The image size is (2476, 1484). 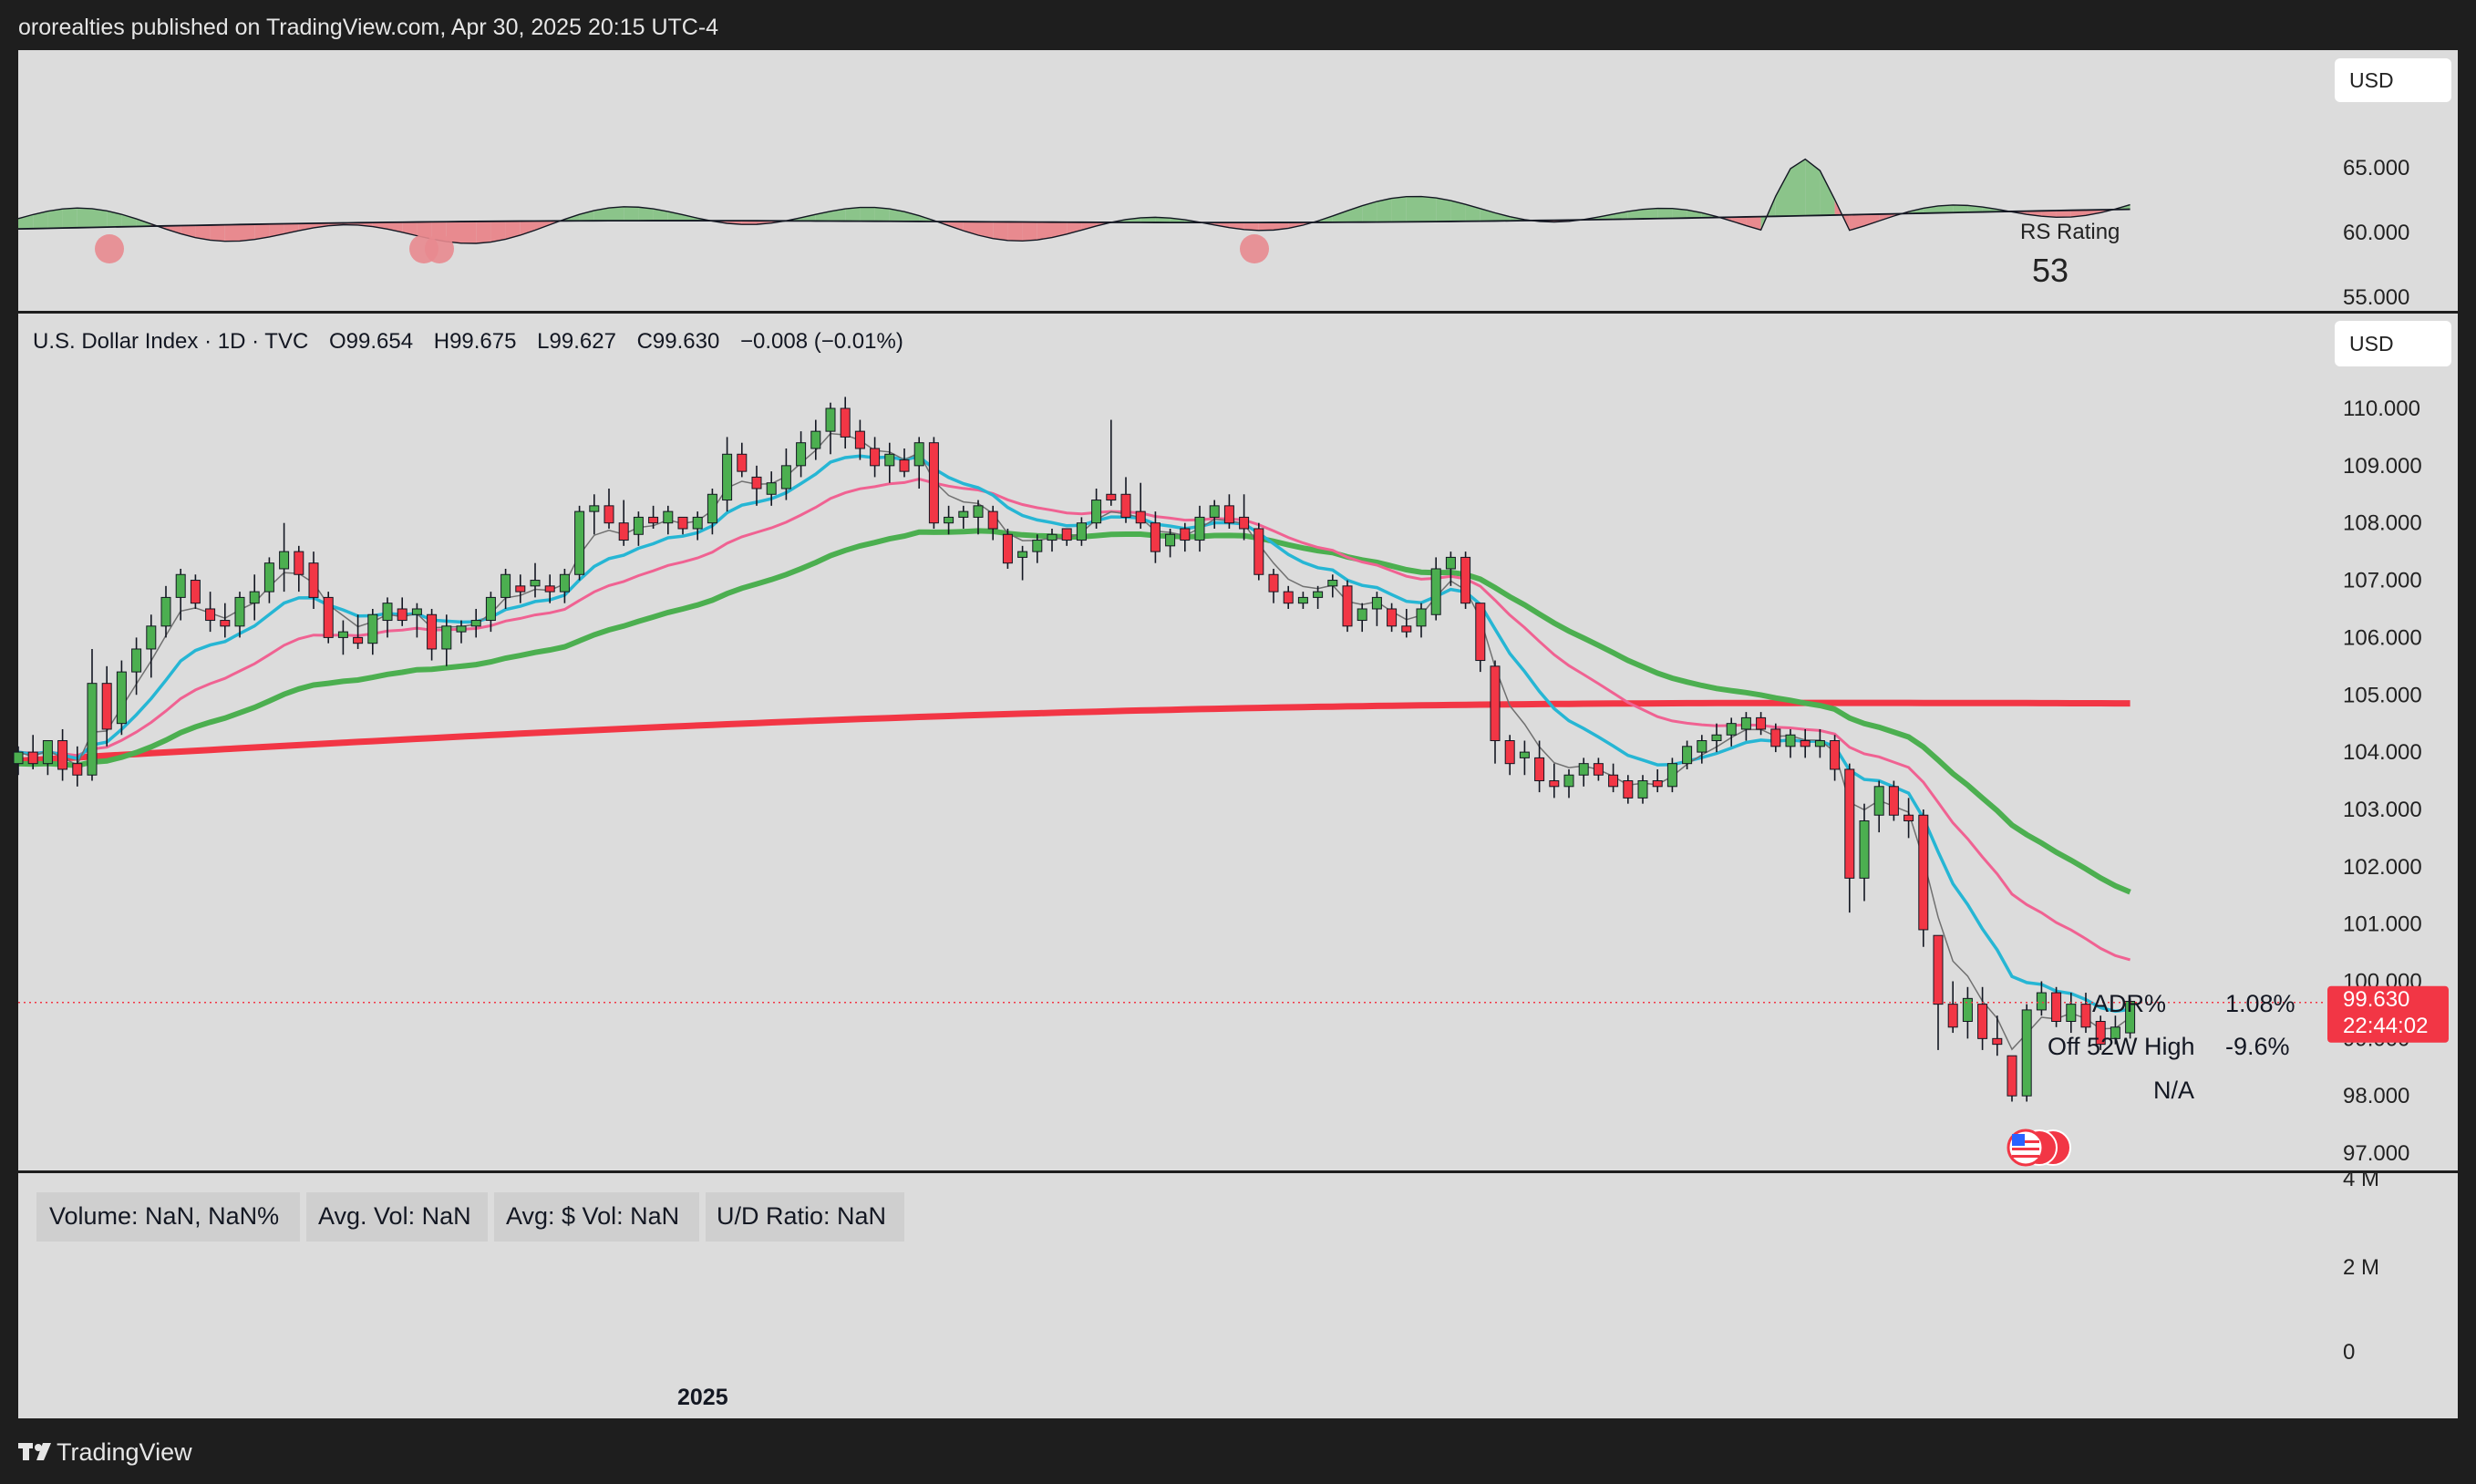 What do you see at coordinates (476, 341) in the screenshot?
I see `legend-high: H99.675` at bounding box center [476, 341].